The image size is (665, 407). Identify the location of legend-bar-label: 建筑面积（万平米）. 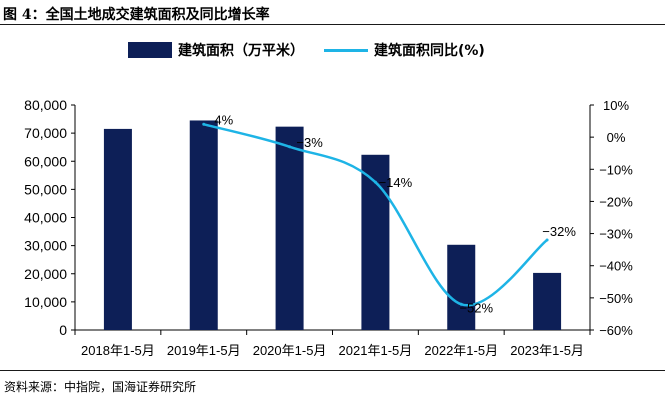
(241, 51).